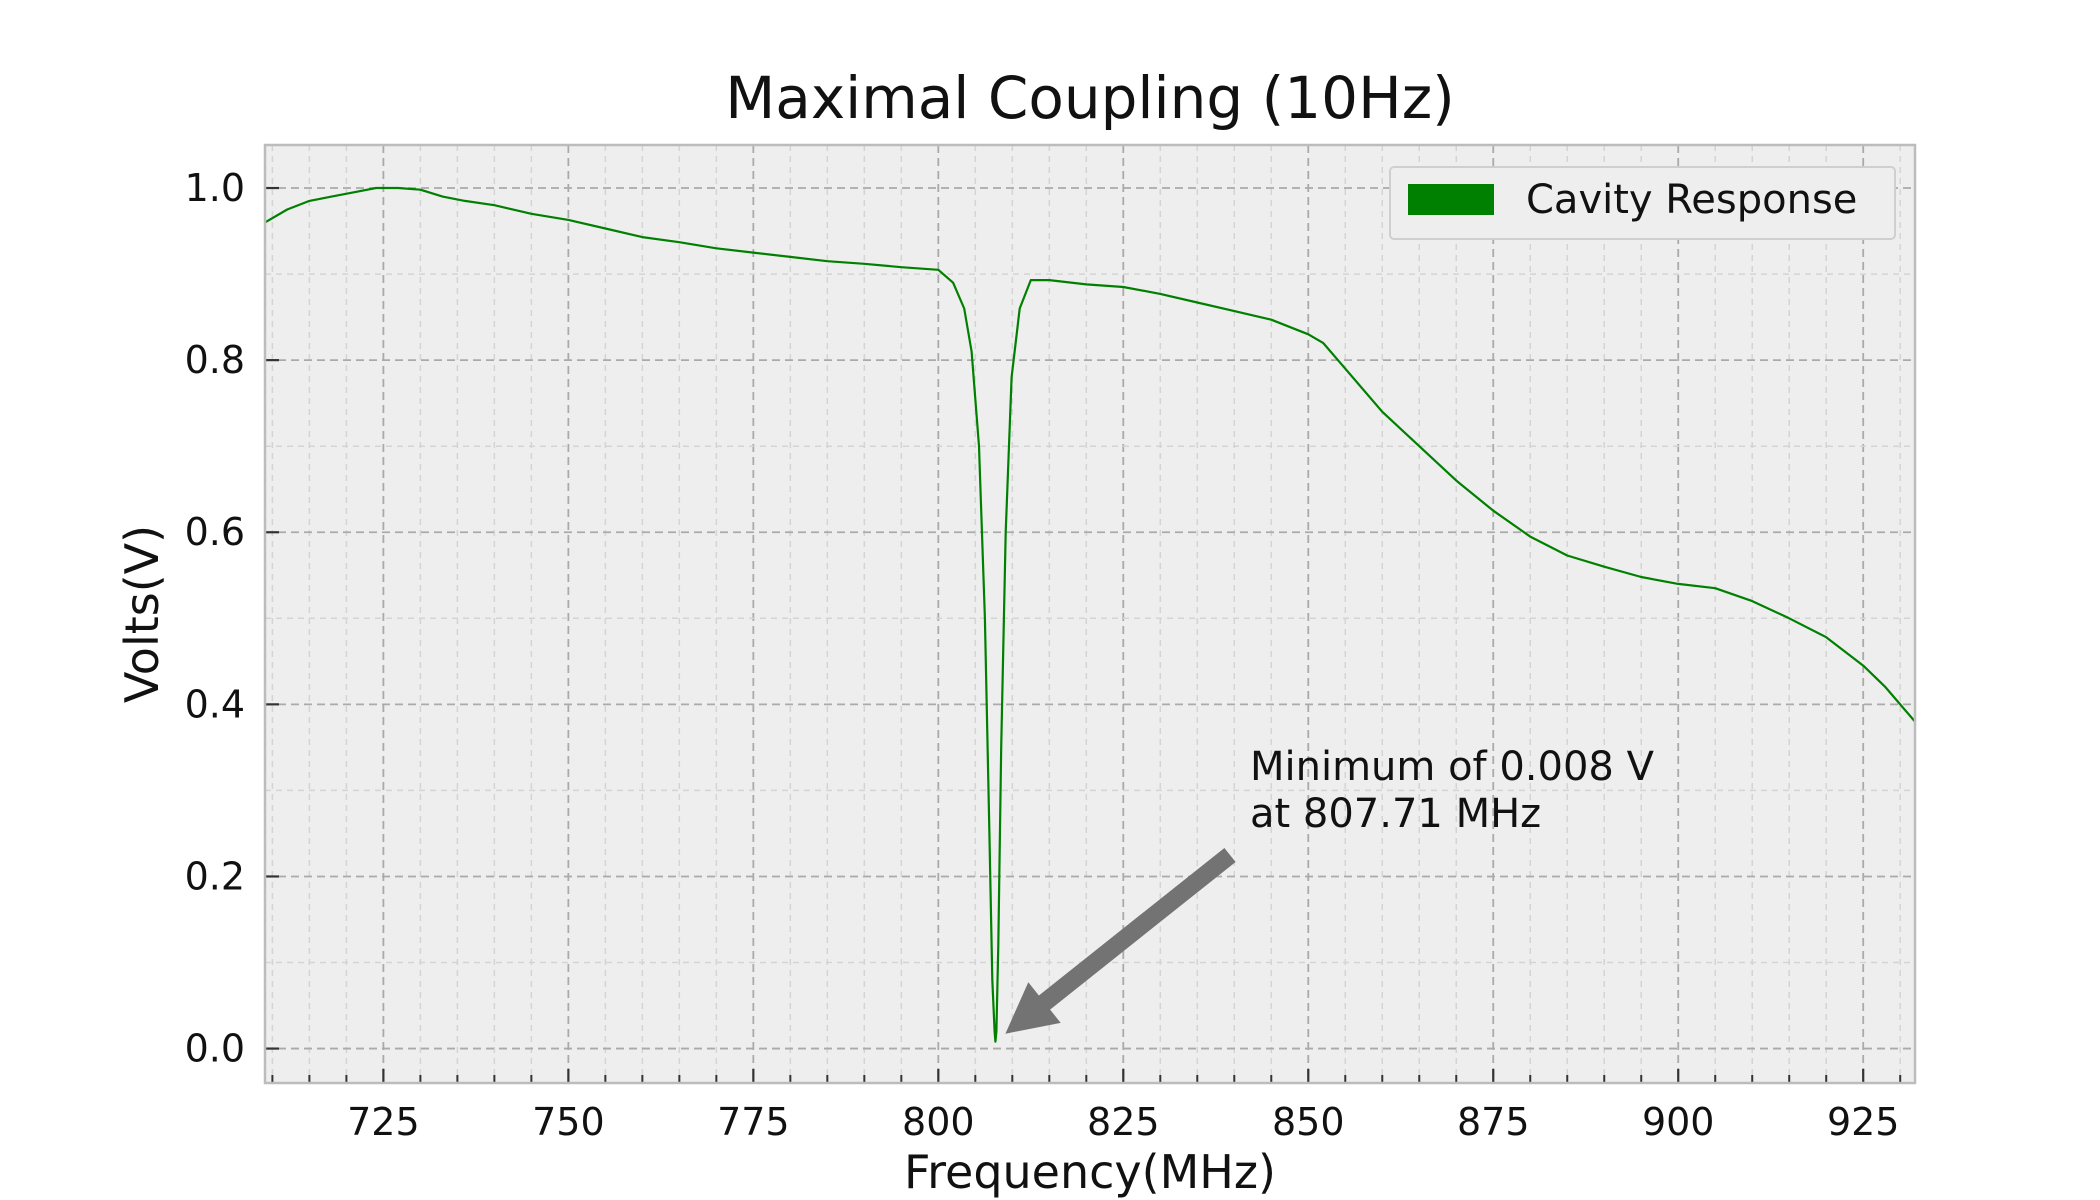 Image resolution: width=2100 pixels, height=1200 pixels. I want to click on y-tick-label: 1.0, so click(215, 188).